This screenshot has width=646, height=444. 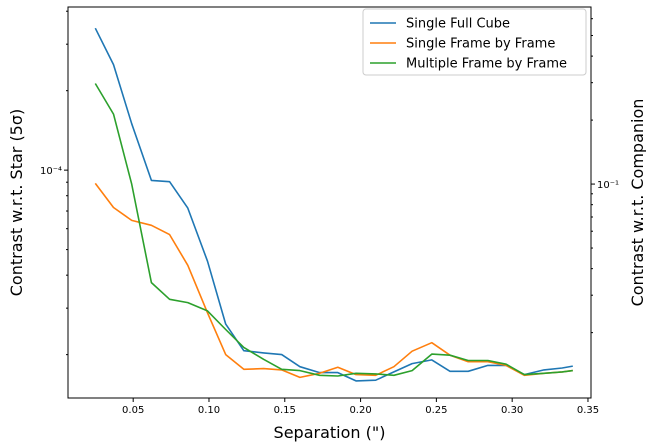 I want to click on right-y-axis-title: Contrast w.r.t. Companion, so click(x=637, y=203).